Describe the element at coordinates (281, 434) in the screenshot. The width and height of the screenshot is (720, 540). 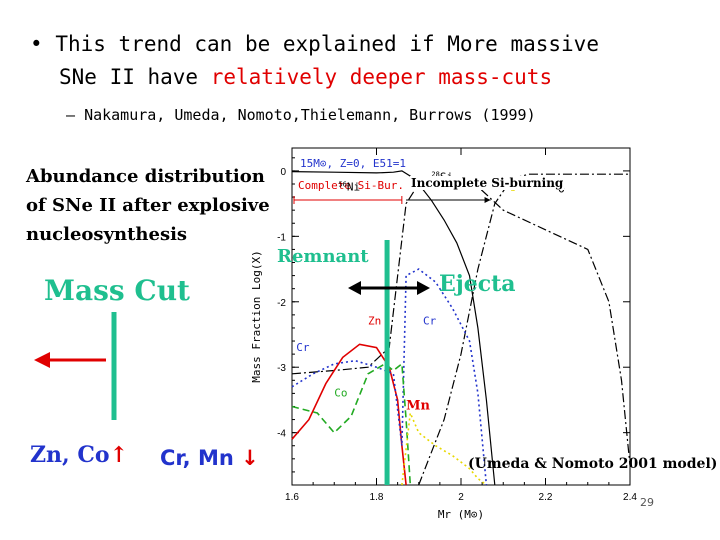
I see `y-tick-label: -4` at that location.